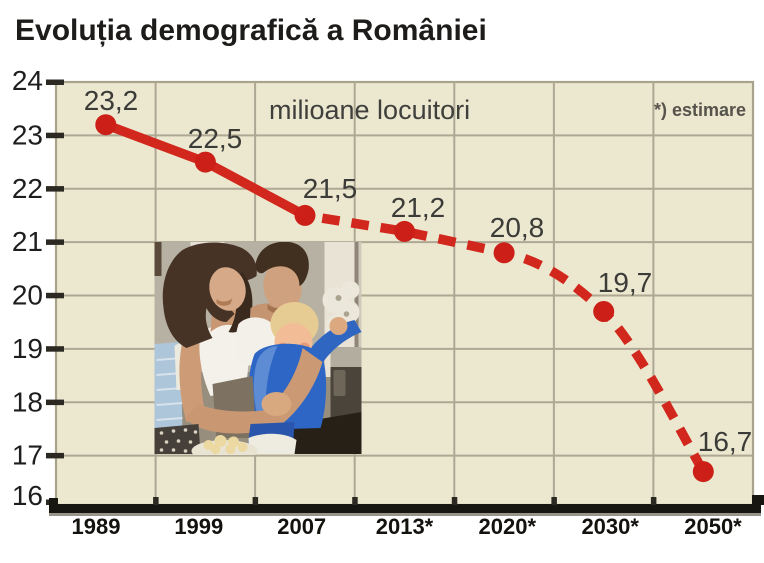 This screenshot has width=764, height=563. I want to click on svg-text: 2013*, so click(405, 526).